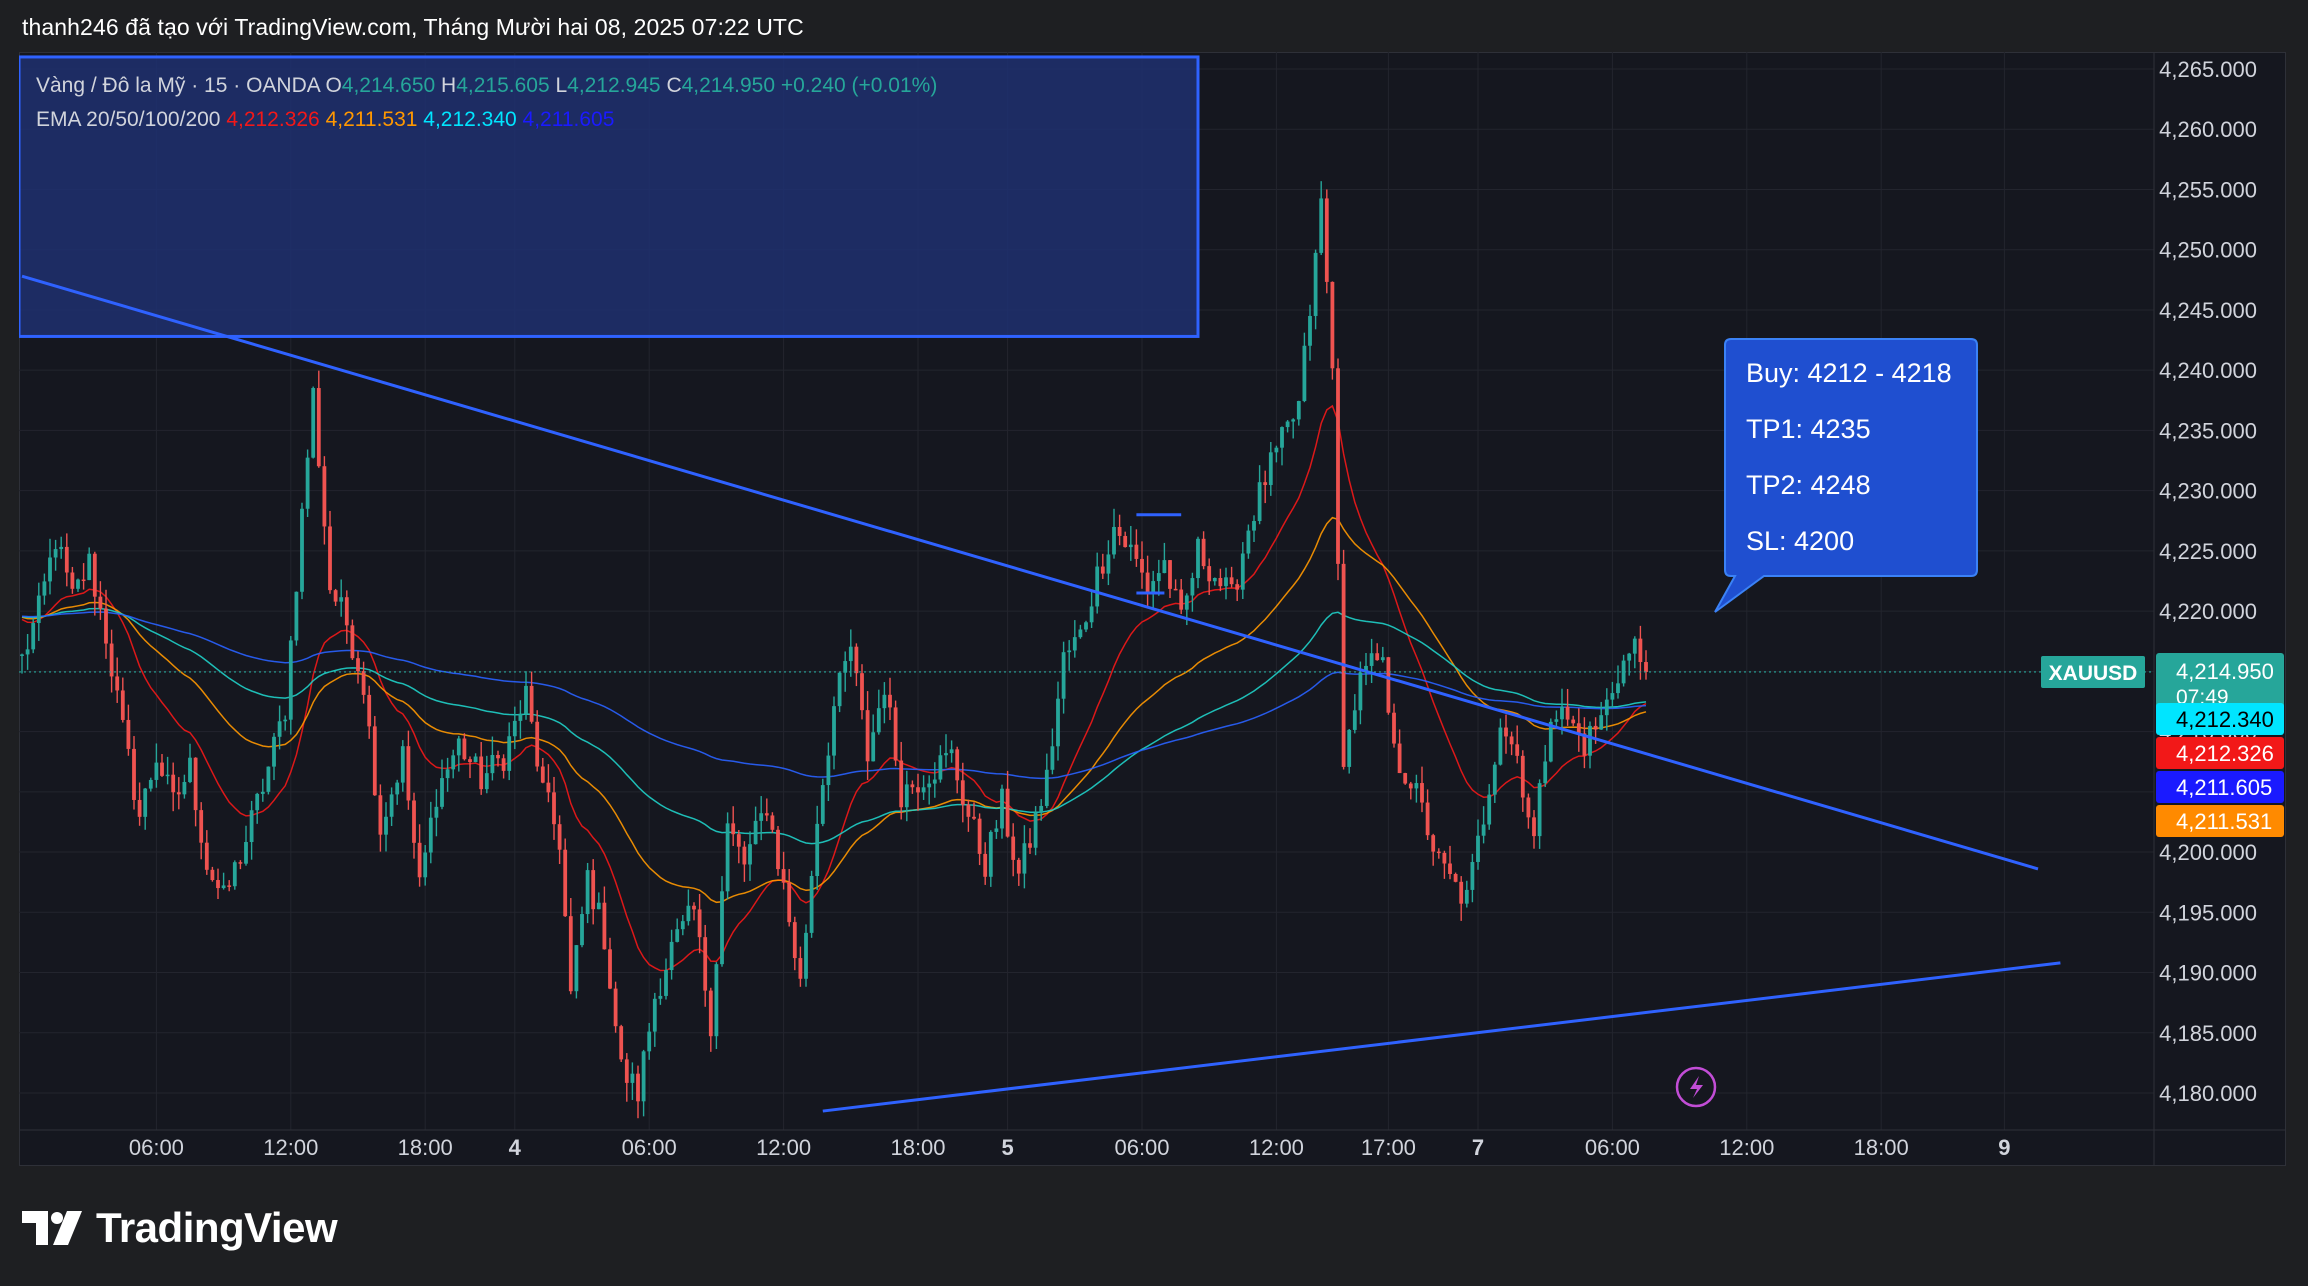 The height and width of the screenshot is (1286, 2308). What do you see at coordinates (425, 1147) in the screenshot?
I see `x-tick-label: 18:00` at bounding box center [425, 1147].